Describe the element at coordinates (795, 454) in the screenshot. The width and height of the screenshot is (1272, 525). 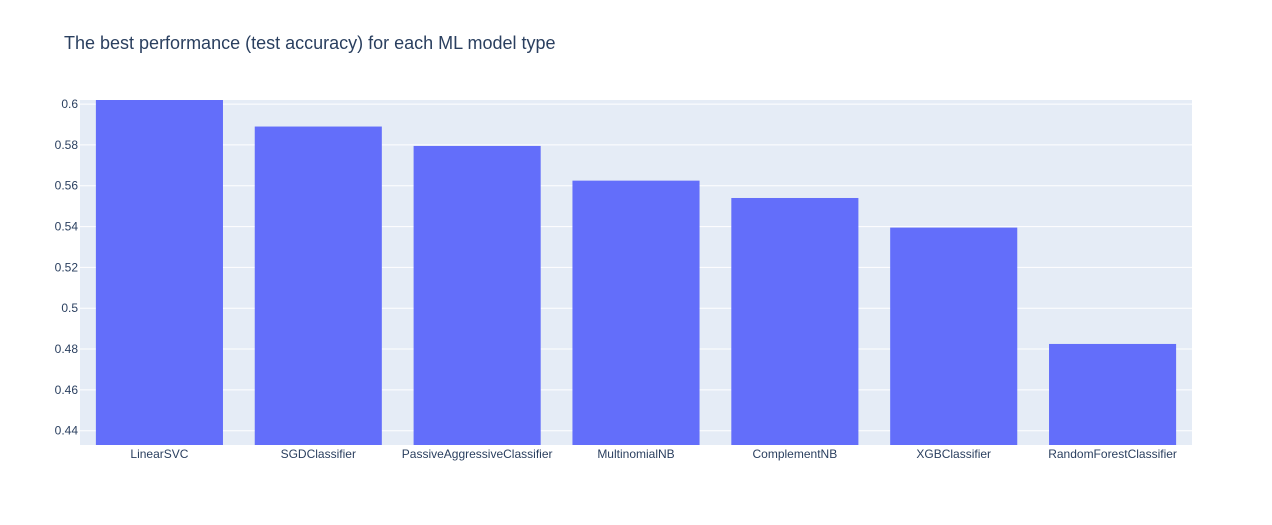
I see `x-tick-label: ComplementNB` at that location.